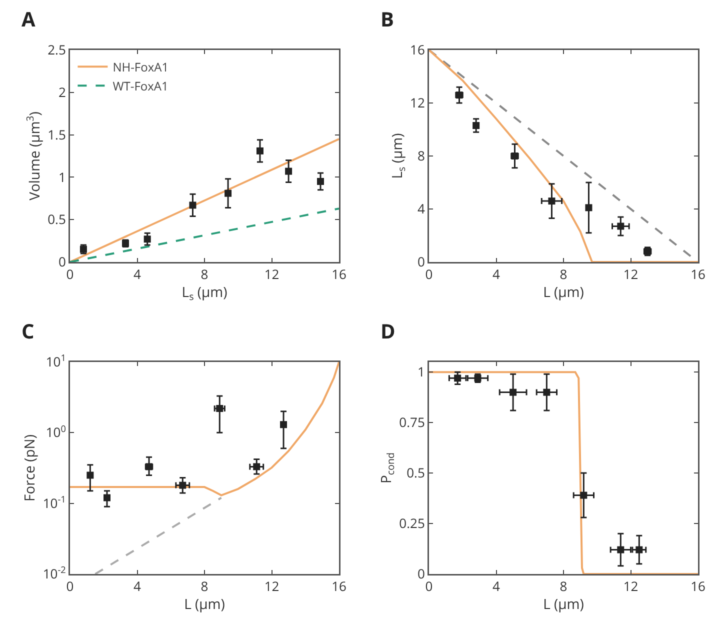  What do you see at coordinates (57, 134) in the screenshot?
I see `y-tick-label: 1.5` at bounding box center [57, 134].